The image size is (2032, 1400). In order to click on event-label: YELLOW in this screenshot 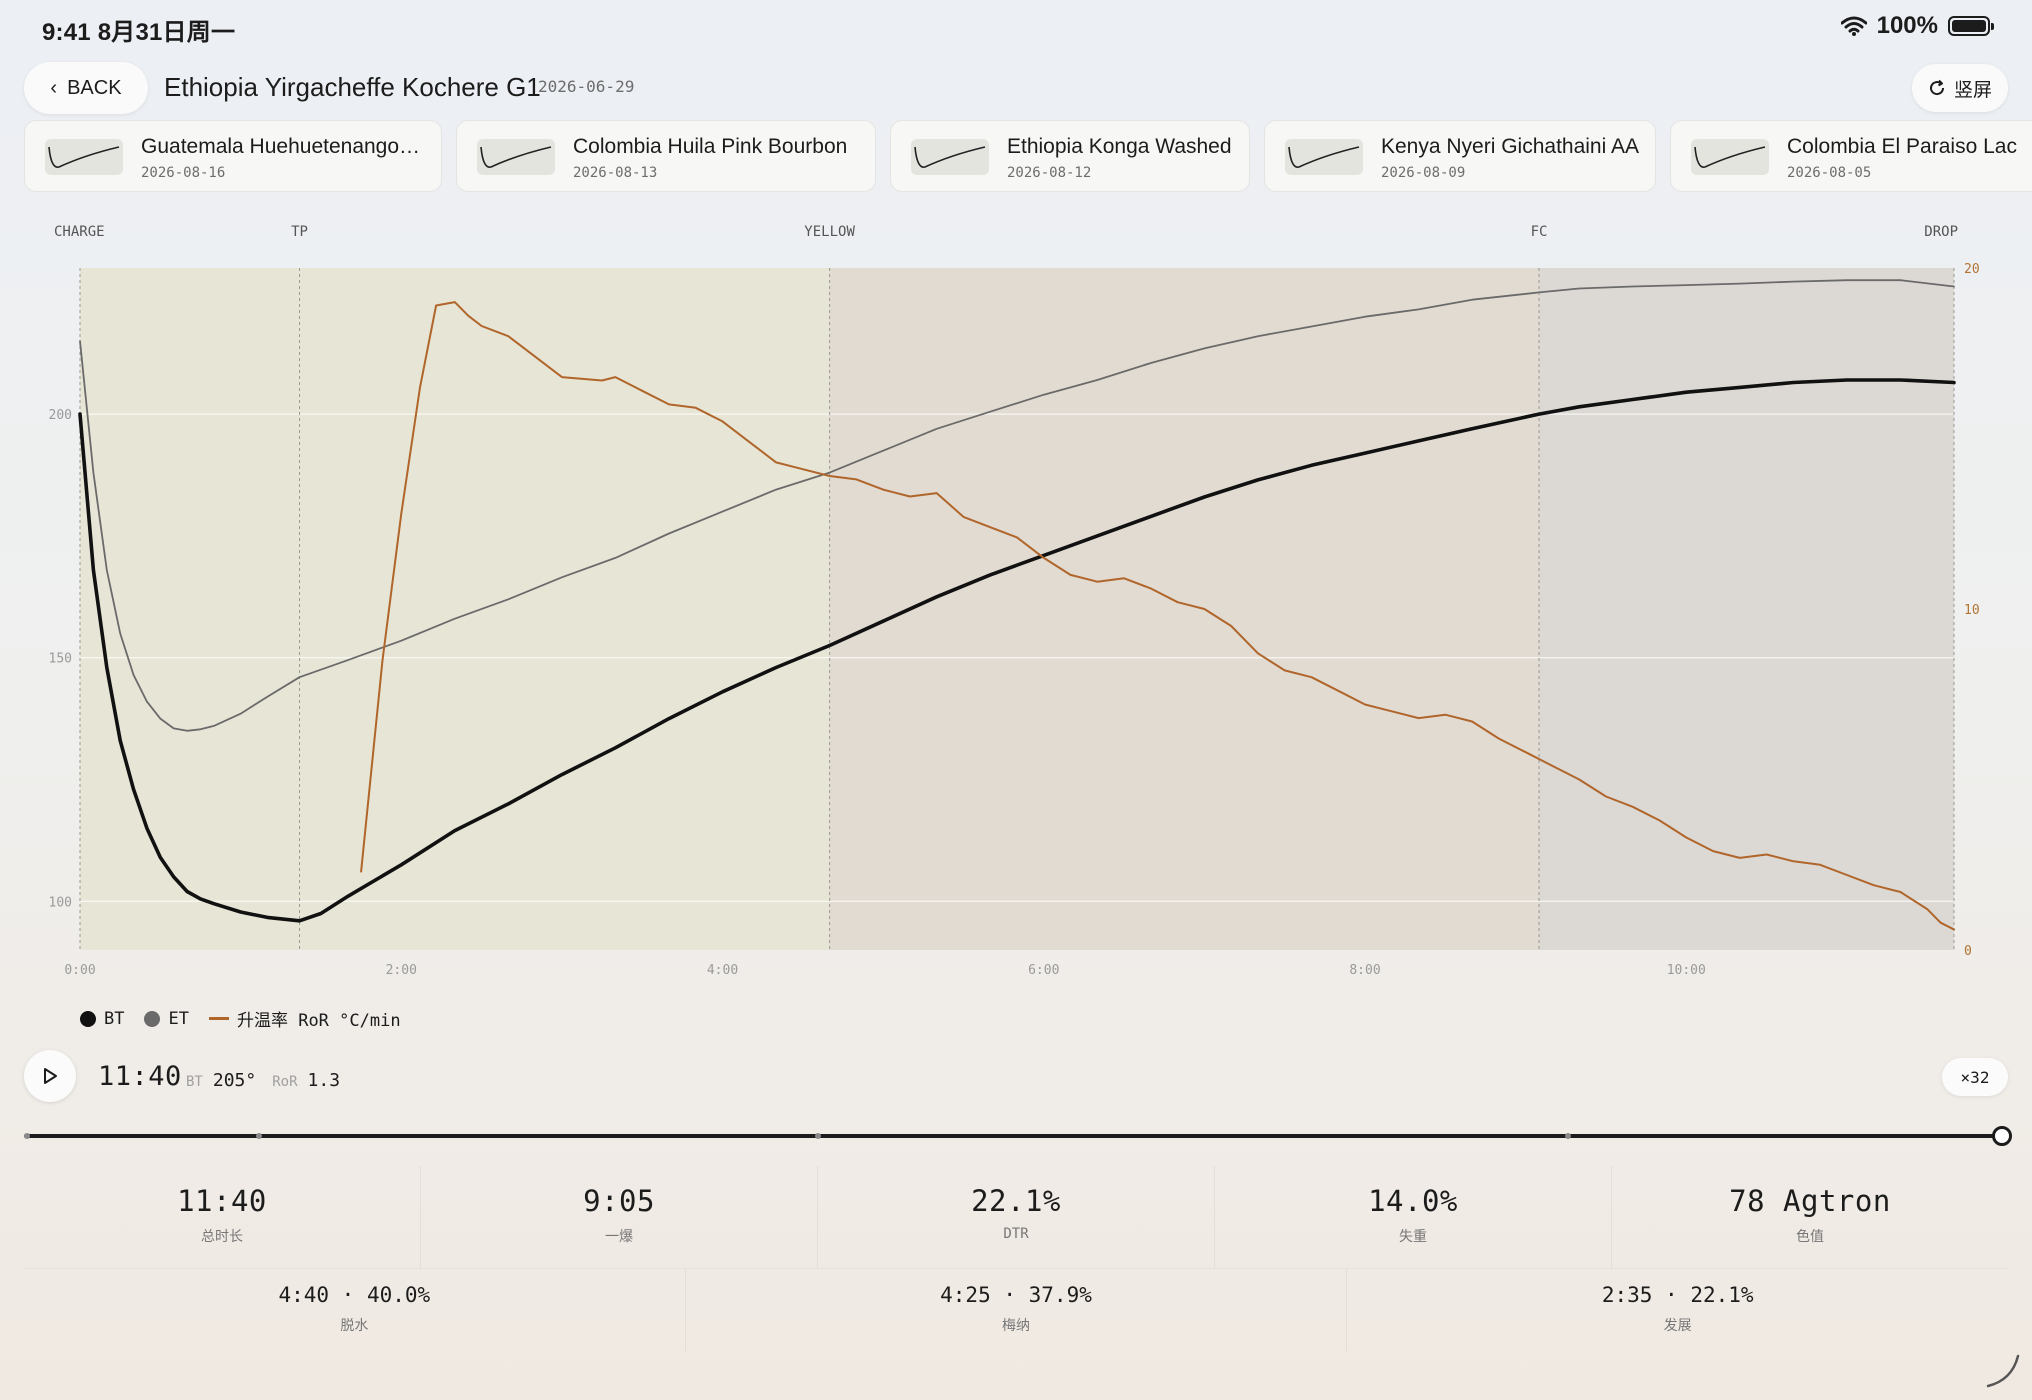, I will do `click(829, 232)`.